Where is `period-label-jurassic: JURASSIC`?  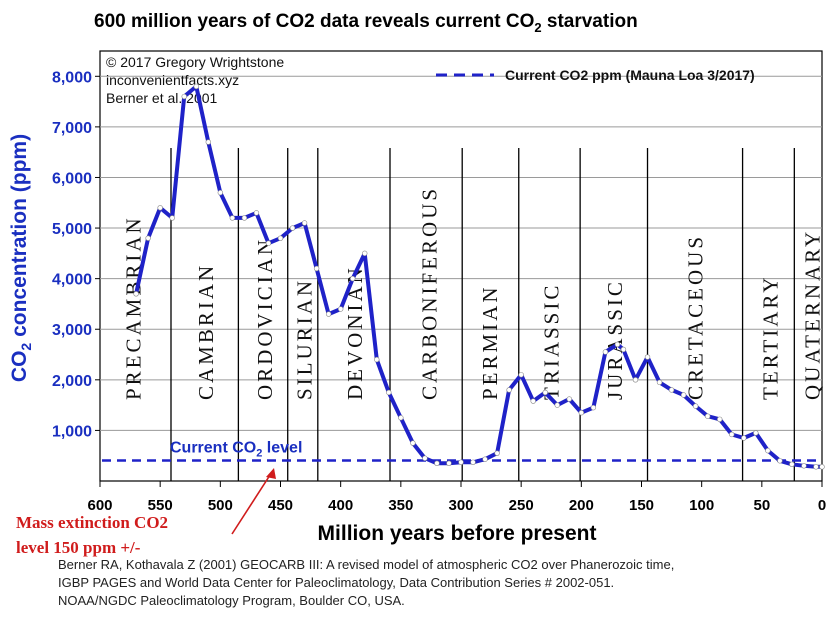 period-label-jurassic: JURASSIC is located at coordinates (615, 339).